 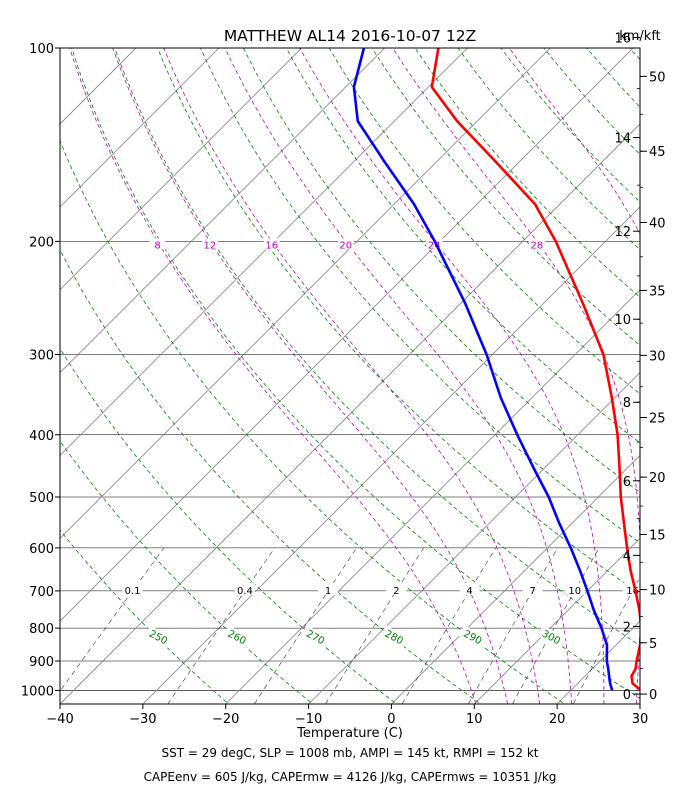 What do you see at coordinates (140, 128) in the screenshot?
I see `isotherm--100` at bounding box center [140, 128].